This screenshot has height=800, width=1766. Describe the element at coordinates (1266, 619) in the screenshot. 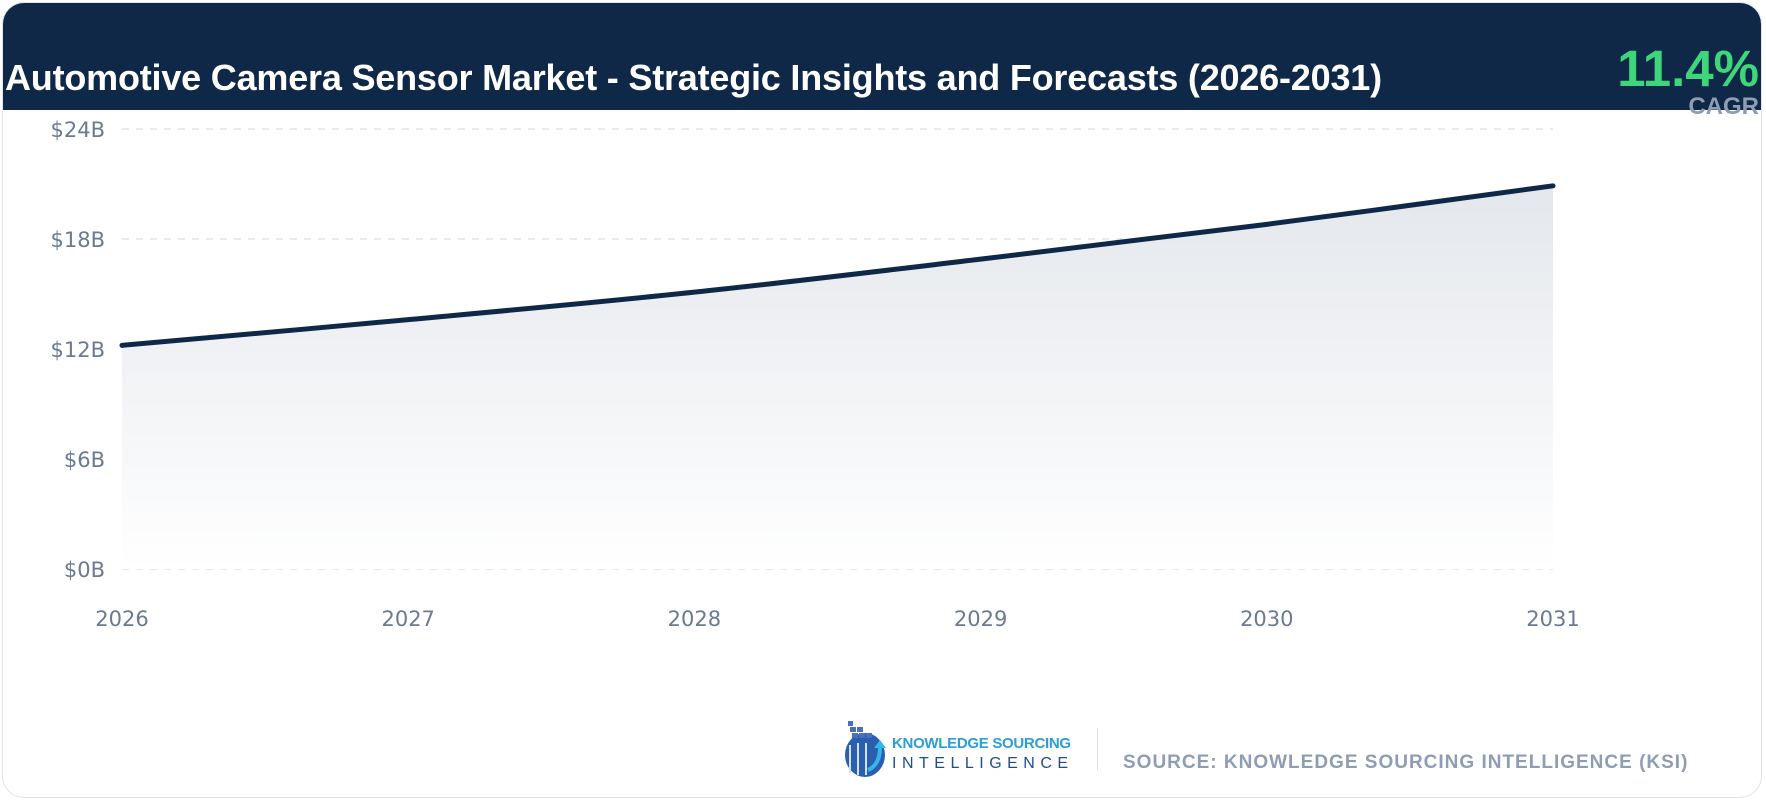

I see `x-tick-label: 2030` at that location.